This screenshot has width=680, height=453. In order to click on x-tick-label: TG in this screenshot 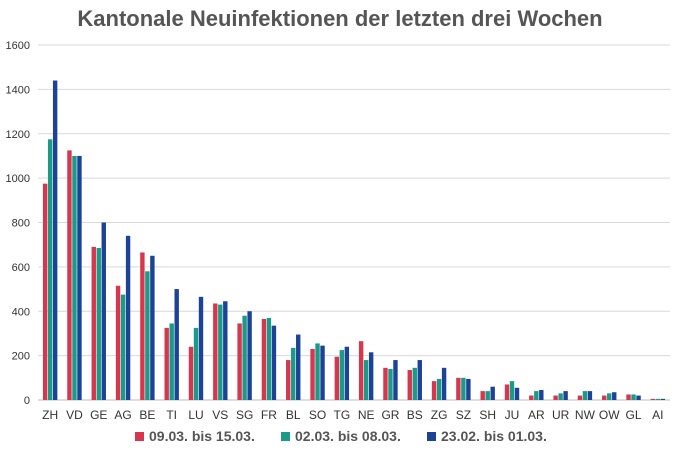, I will do `click(342, 415)`.